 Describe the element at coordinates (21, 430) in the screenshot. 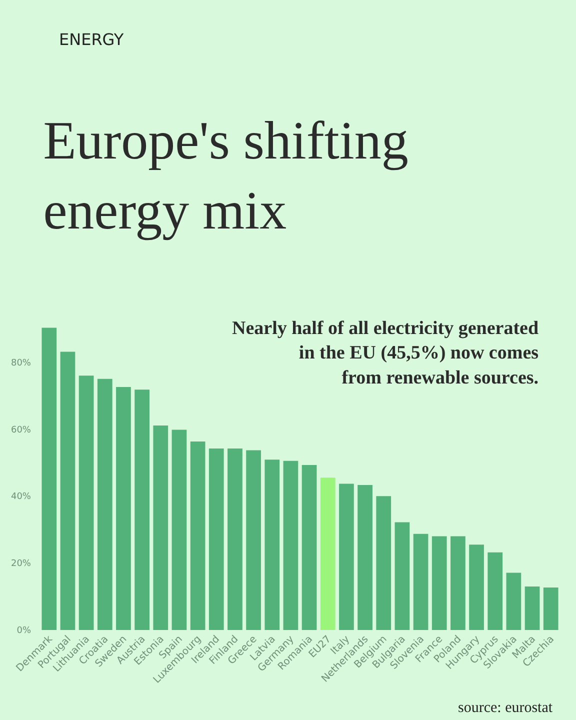

I see `y-tick-label: 60%` at that location.